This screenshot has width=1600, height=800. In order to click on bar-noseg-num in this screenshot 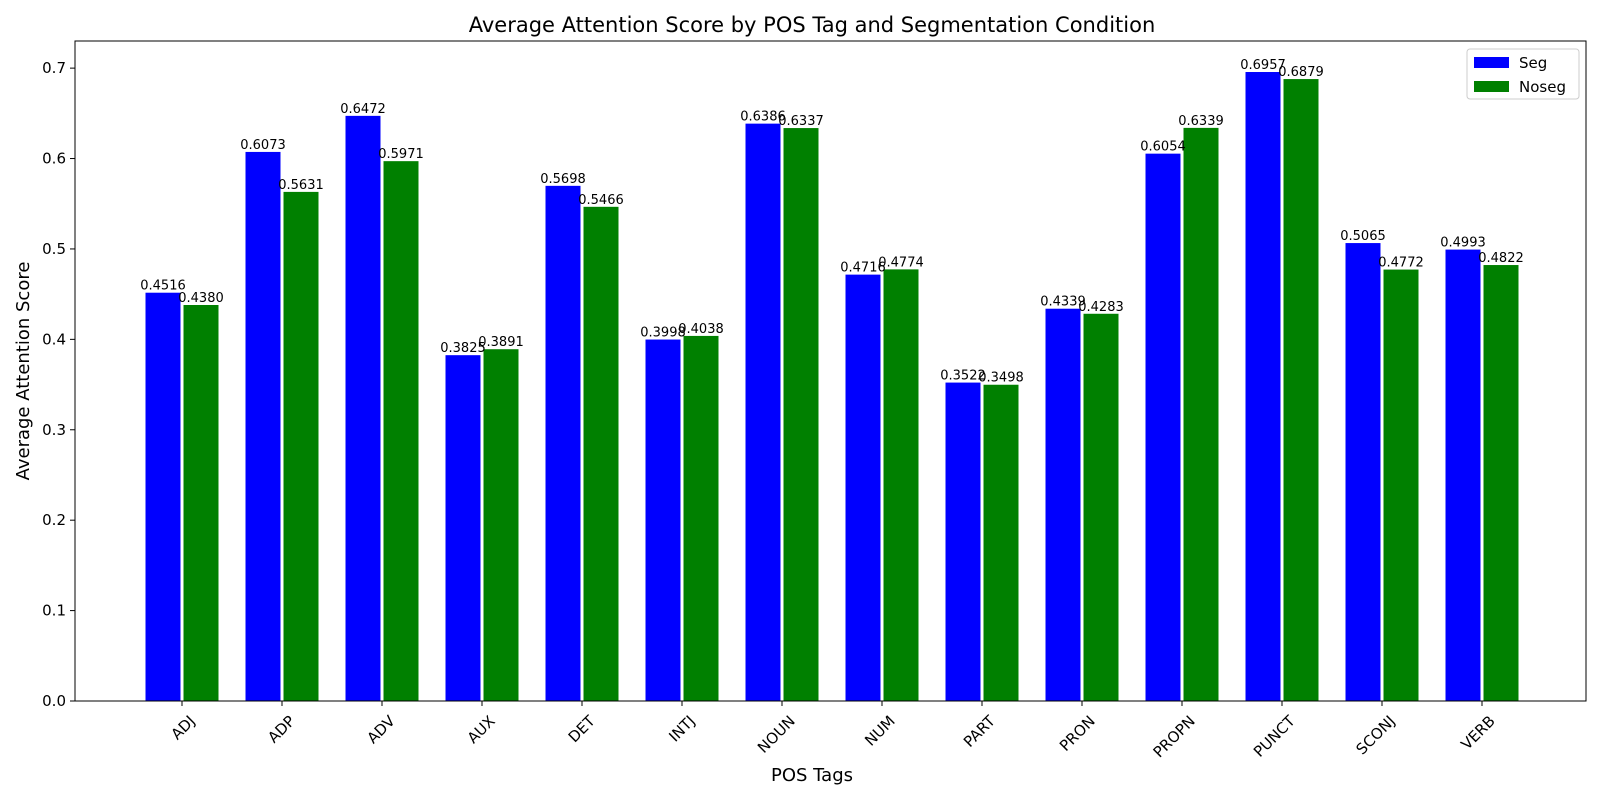, I will do `click(901, 485)`.